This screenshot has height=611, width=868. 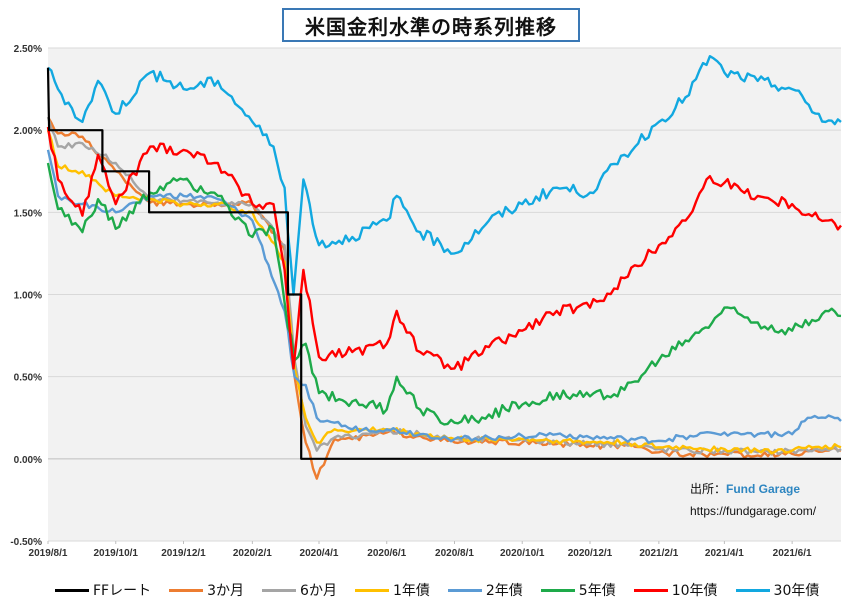 I want to click on legend-item: 30年債, so click(x=777, y=590).